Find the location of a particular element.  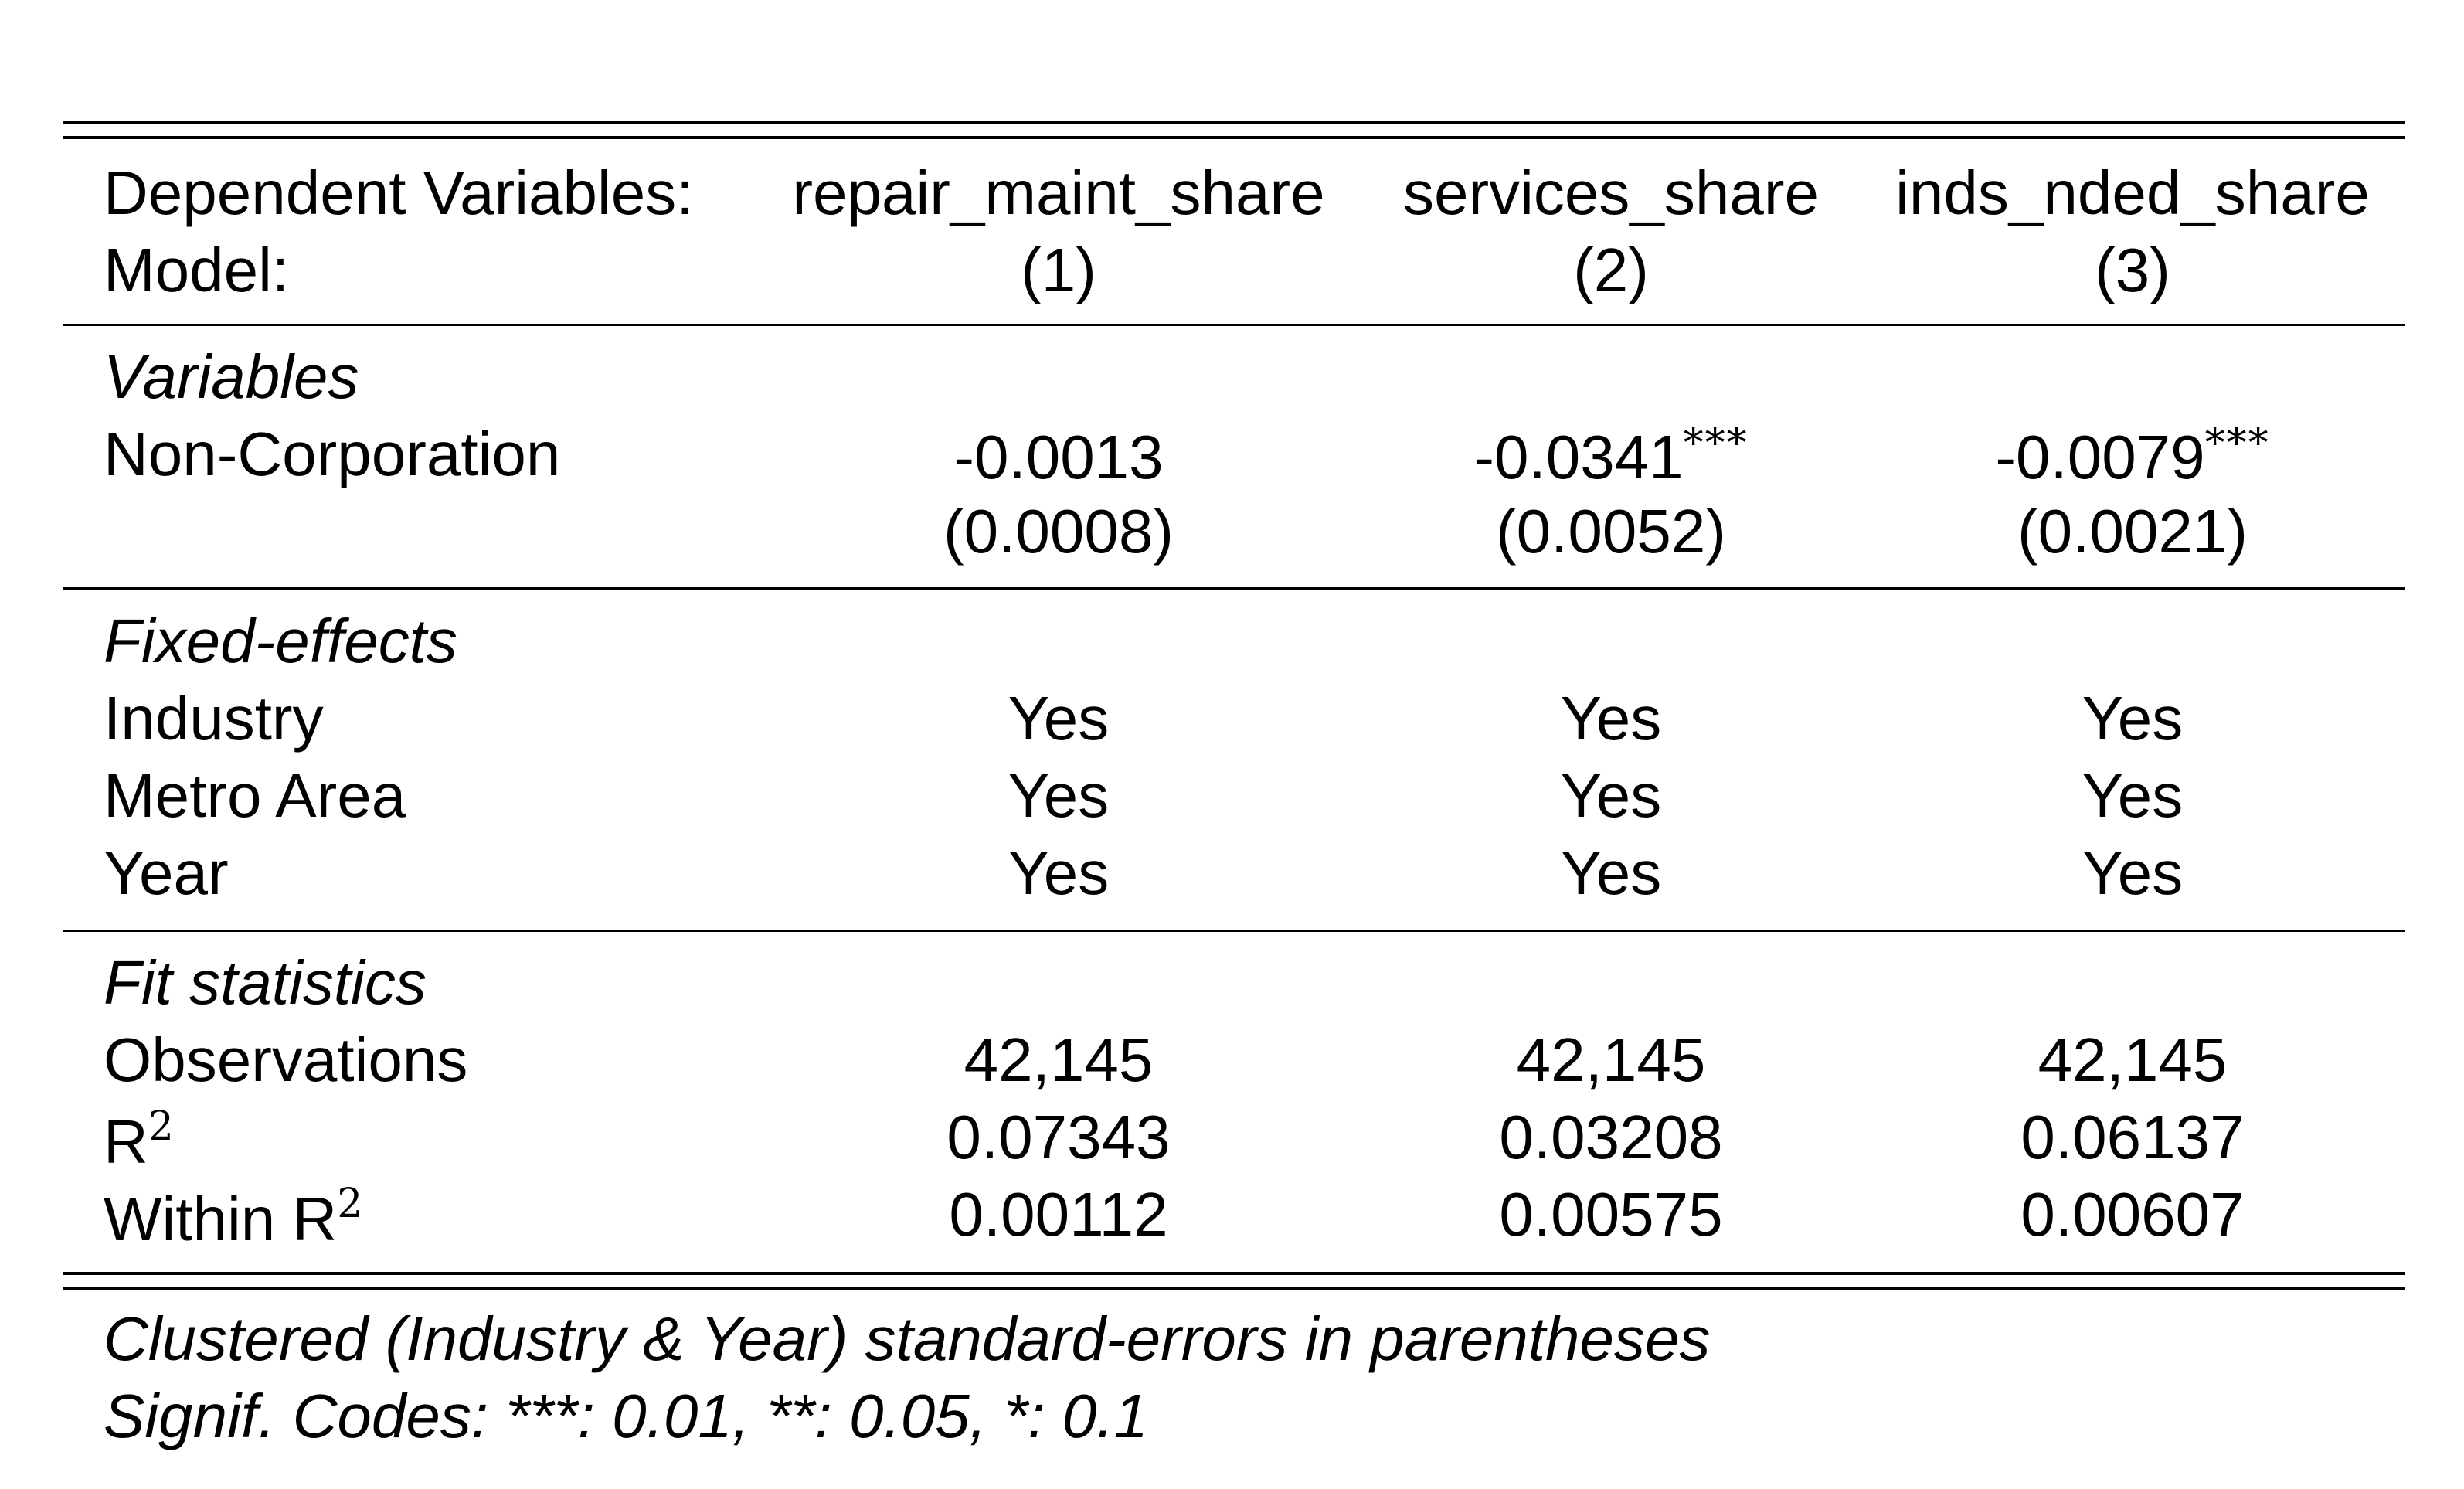

fe-year-col-3: Yes is located at coordinates (2133, 872).